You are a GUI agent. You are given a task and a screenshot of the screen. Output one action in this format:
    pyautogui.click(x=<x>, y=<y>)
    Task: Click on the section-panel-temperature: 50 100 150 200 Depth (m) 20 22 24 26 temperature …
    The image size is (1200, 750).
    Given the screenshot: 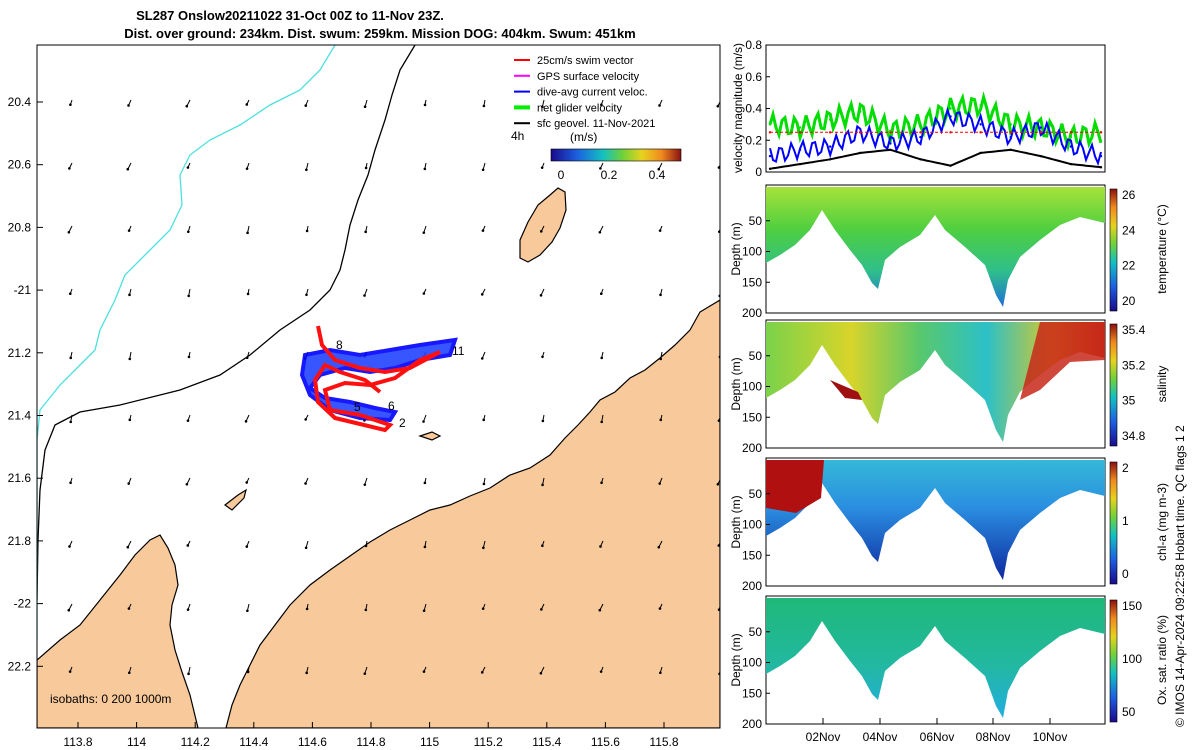 What is the action you would take?
    pyautogui.click(x=949, y=252)
    